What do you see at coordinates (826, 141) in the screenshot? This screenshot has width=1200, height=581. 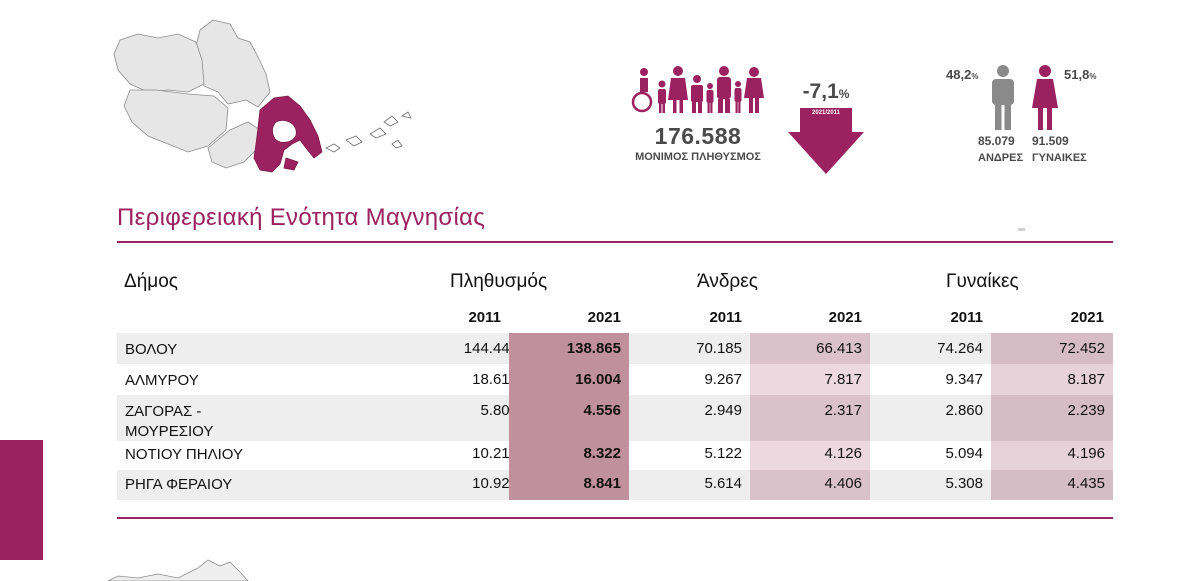 I see `down-arrow-icon` at bounding box center [826, 141].